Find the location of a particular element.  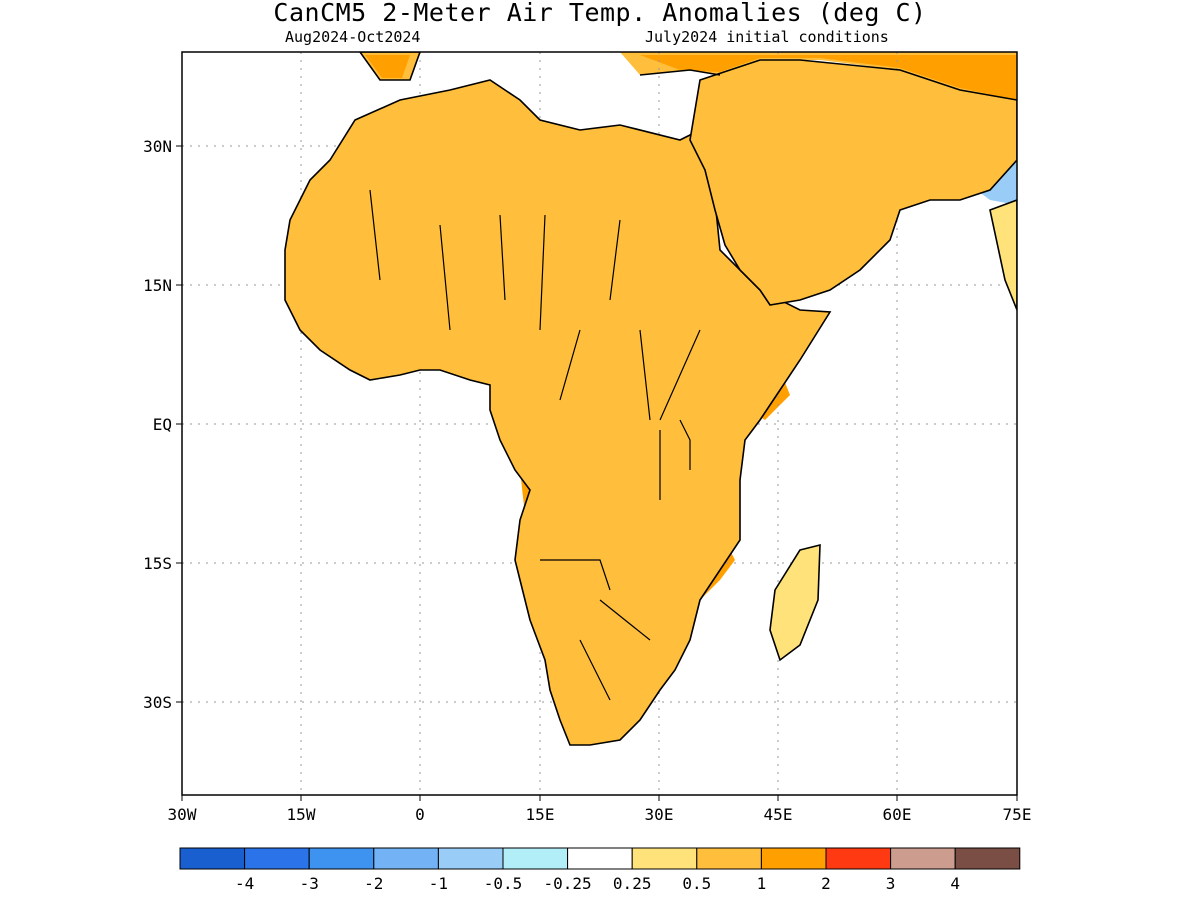

legend-label: 2 is located at coordinates (826, 883).